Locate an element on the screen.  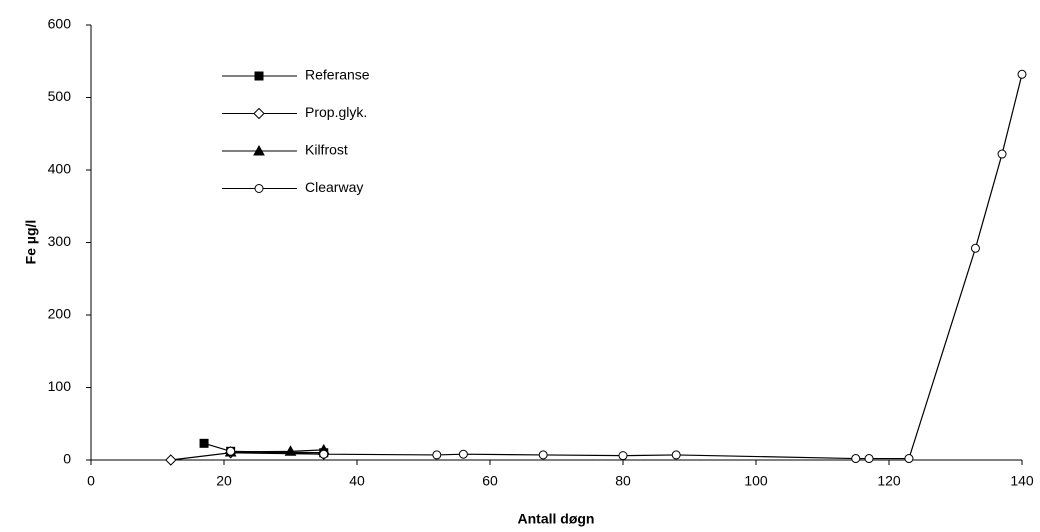
x-tick-label: 140 is located at coordinates (1022, 481).